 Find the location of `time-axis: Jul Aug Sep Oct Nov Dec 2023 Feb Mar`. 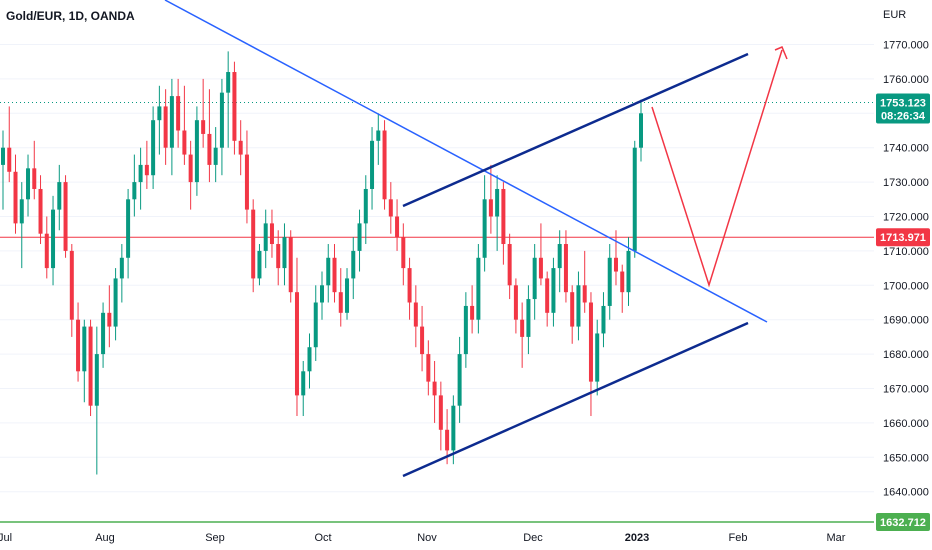

time-axis: Jul Aug Sep Oct Nov Dec 2023 Feb Mar is located at coordinates (423, 538).